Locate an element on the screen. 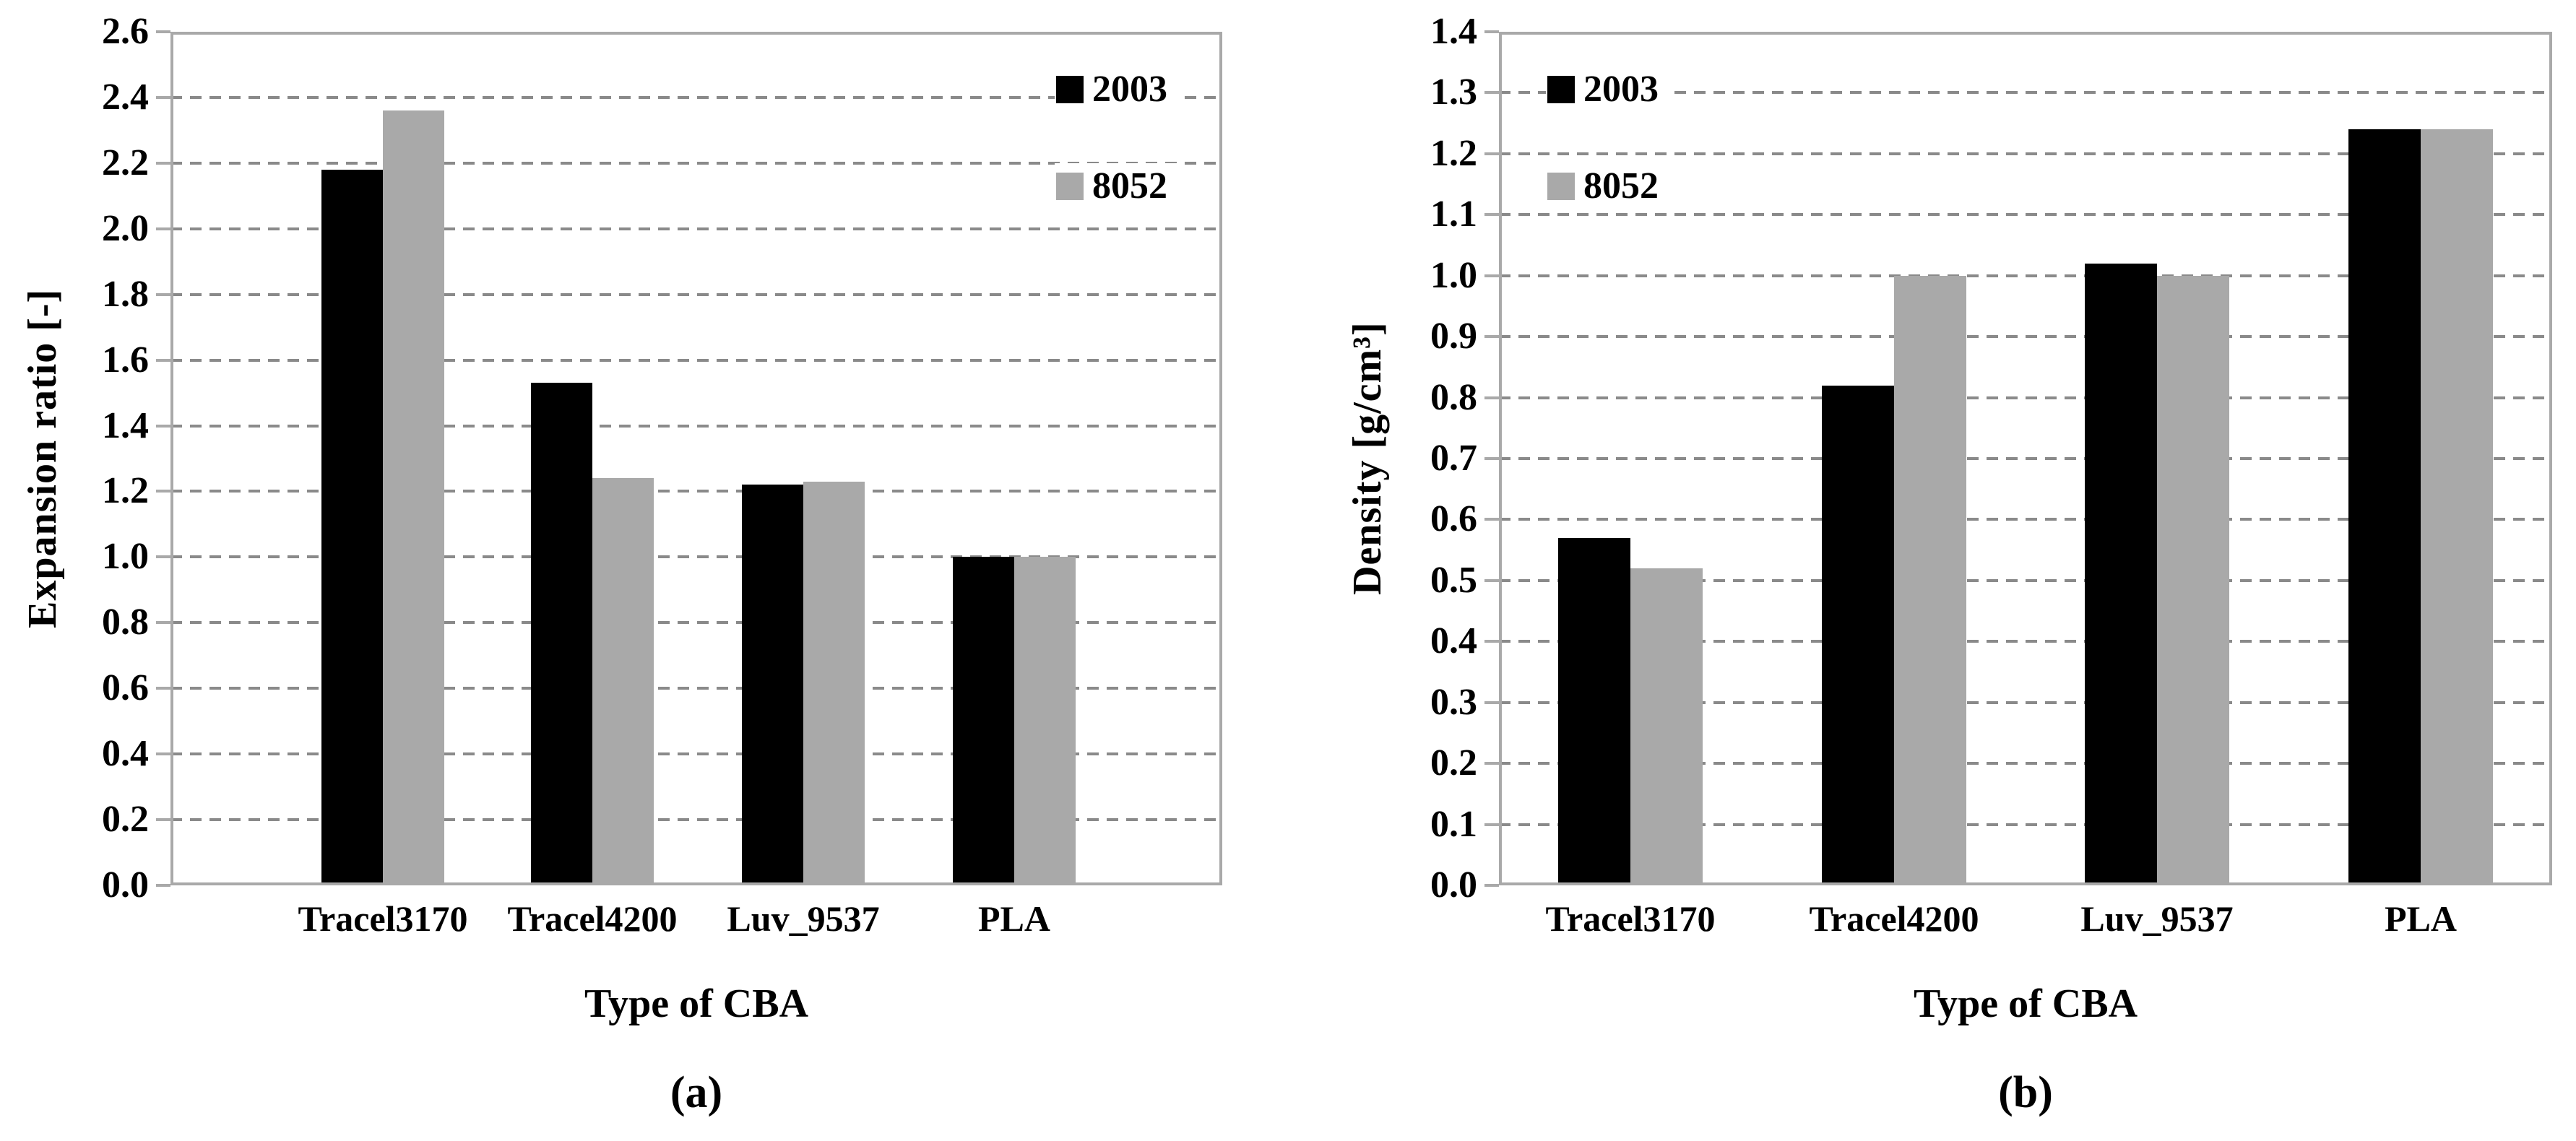 The height and width of the screenshot is (1141, 2576). y-tick-label-1.3: 1.3 is located at coordinates (1453, 92).